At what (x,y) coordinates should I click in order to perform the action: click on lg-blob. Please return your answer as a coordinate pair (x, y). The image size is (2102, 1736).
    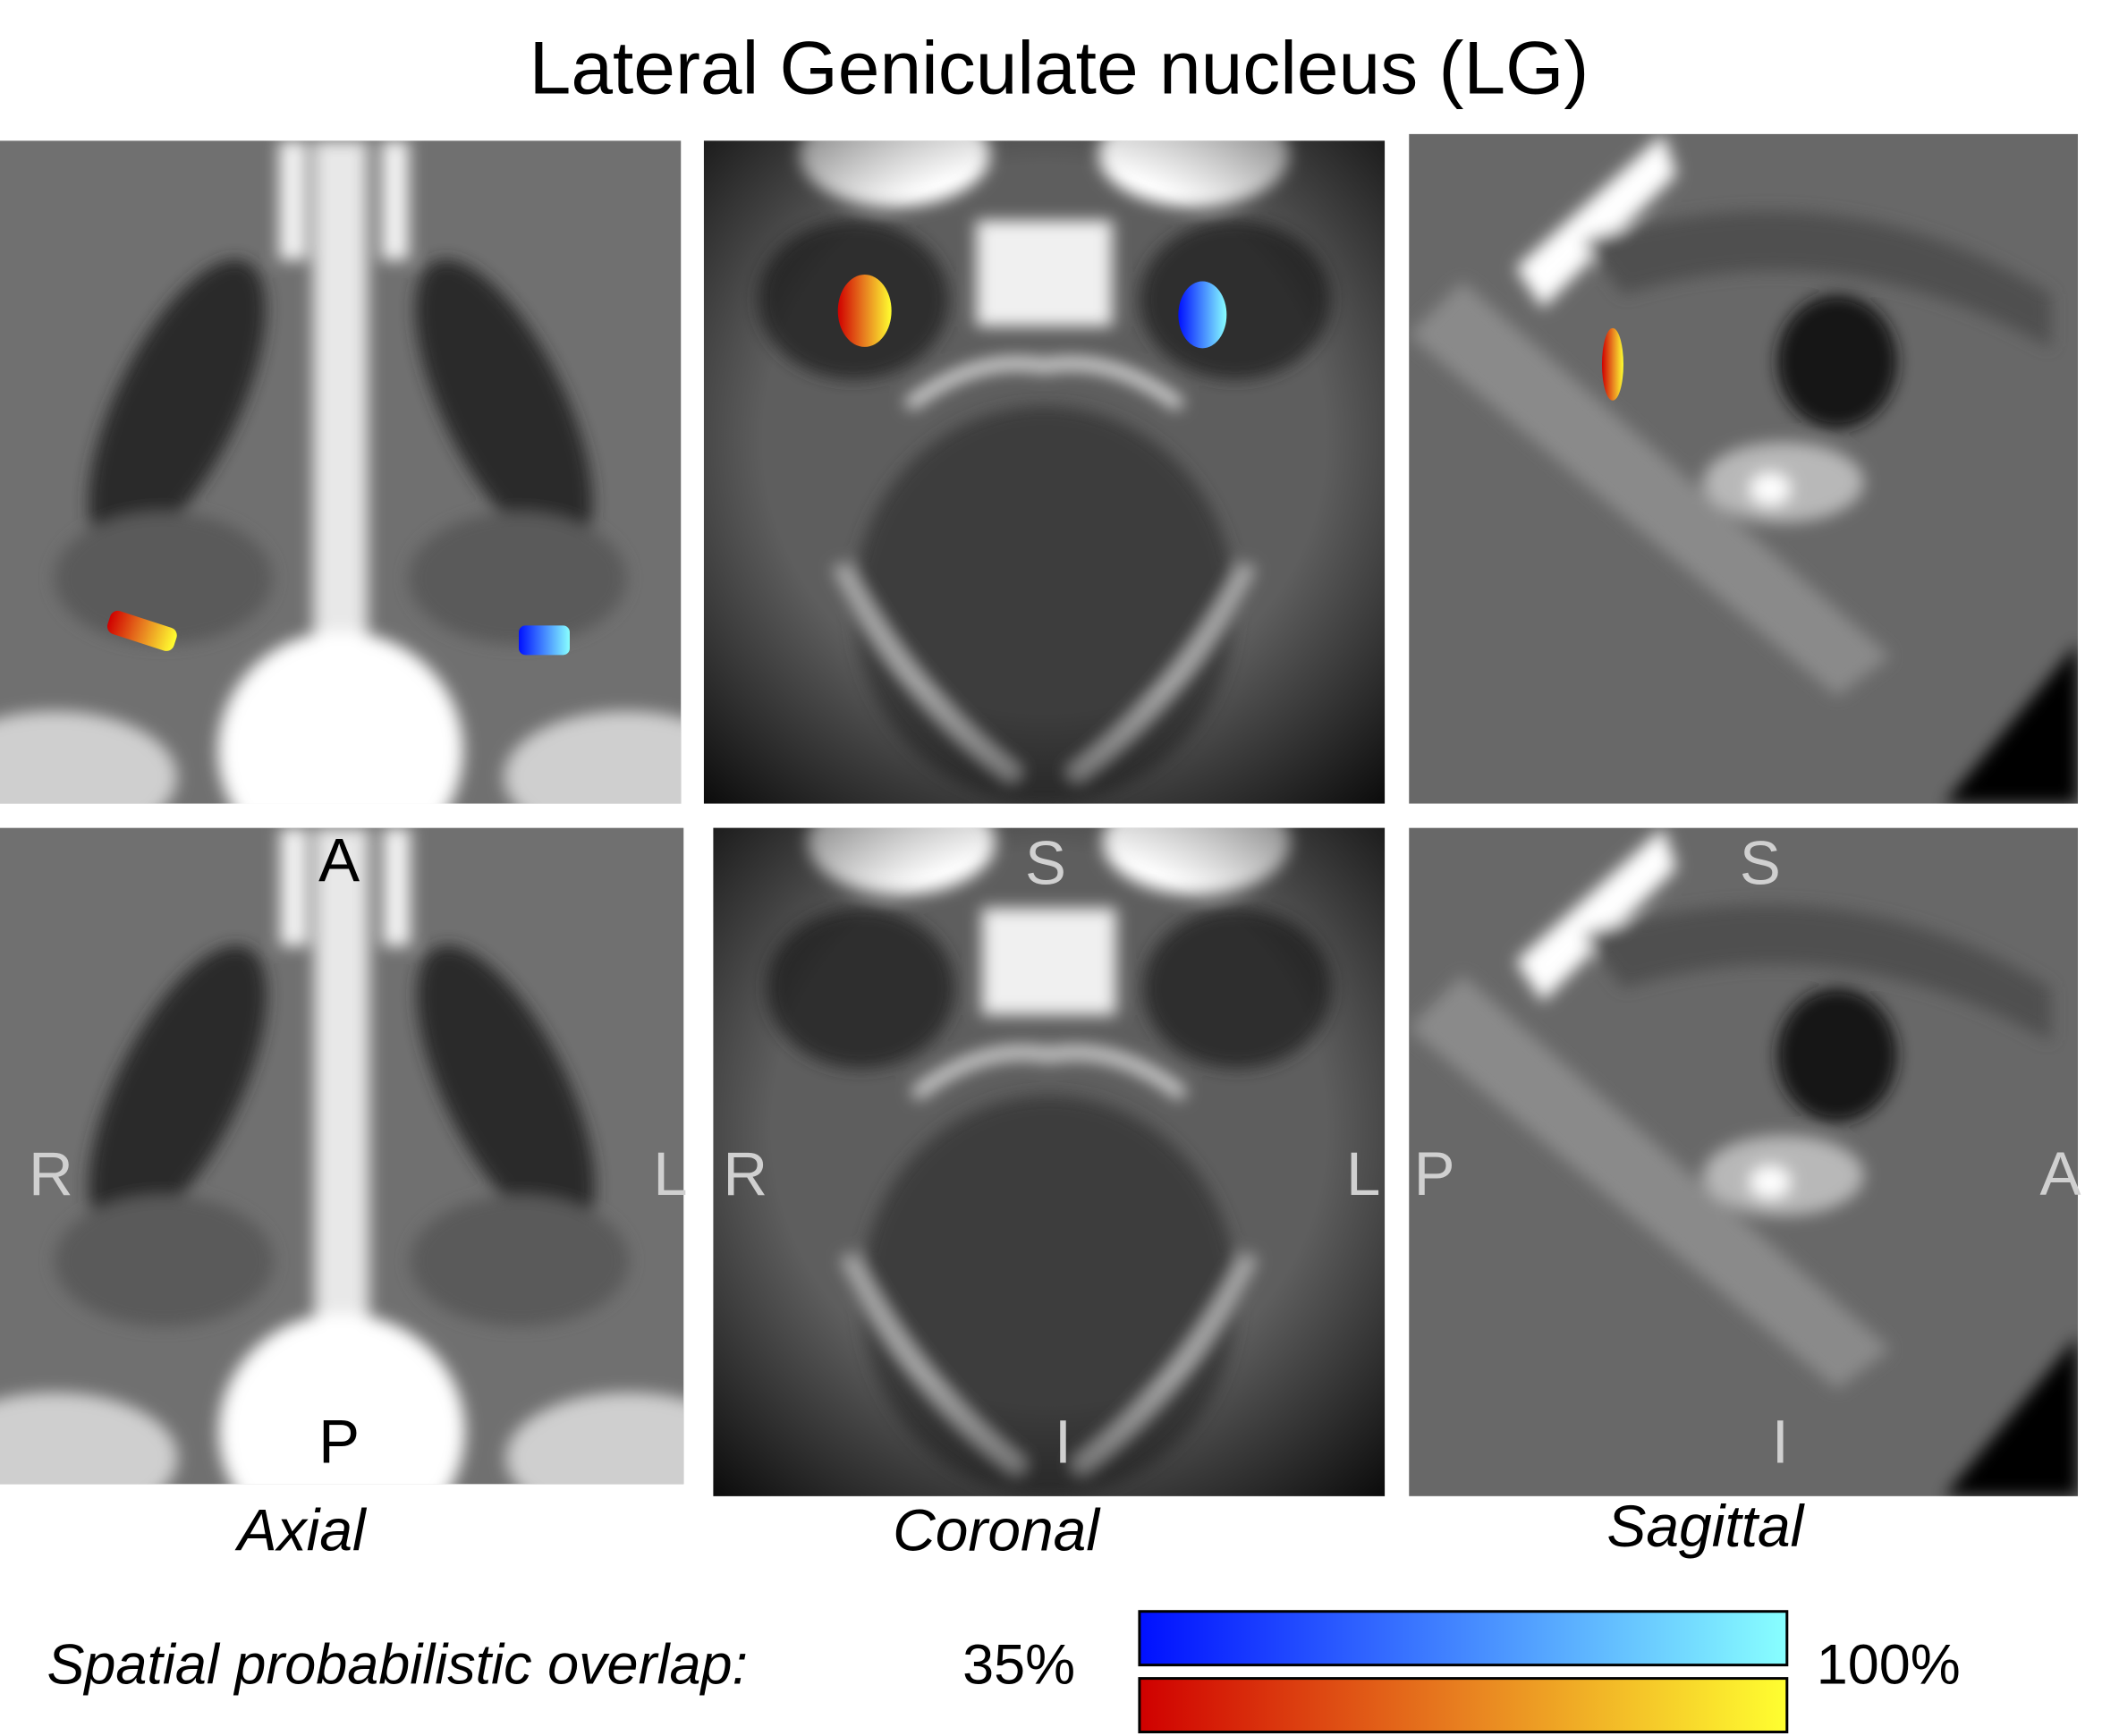
    Looking at the image, I should click on (1612, 364).